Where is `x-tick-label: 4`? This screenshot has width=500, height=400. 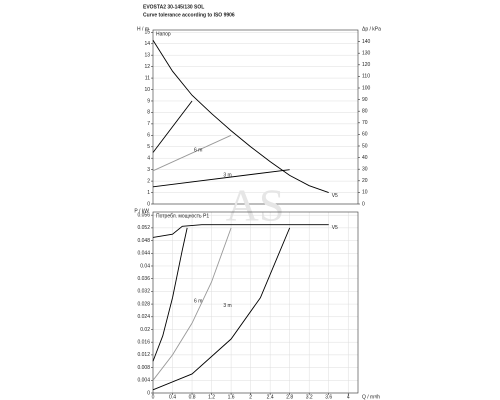
x-tick-label: 4 is located at coordinates (348, 397).